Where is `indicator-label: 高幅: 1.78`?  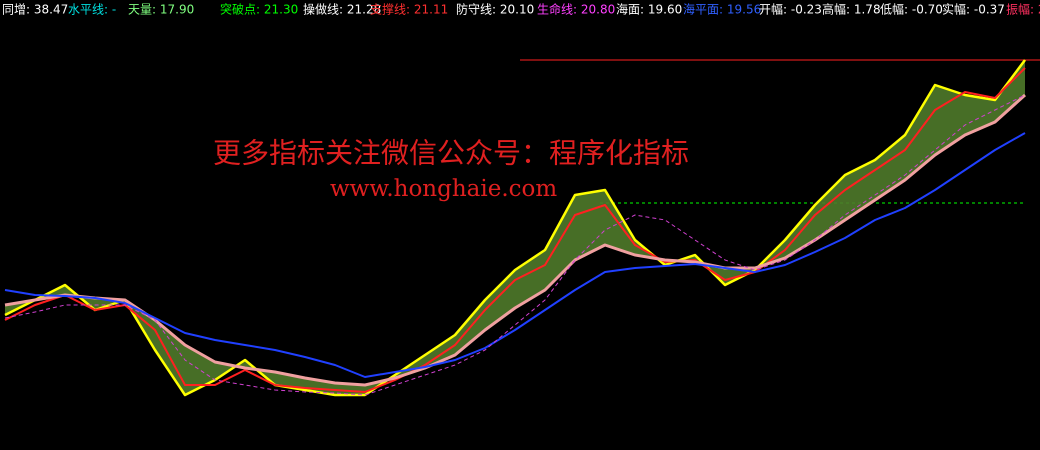 indicator-label: 高幅: 1.78 is located at coordinates (851, 9).